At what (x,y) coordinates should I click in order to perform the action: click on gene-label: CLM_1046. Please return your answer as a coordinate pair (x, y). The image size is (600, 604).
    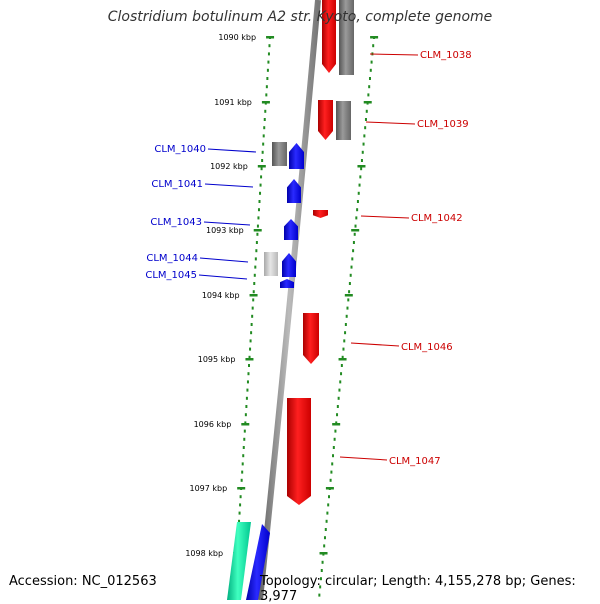
    Looking at the image, I should click on (427, 347).